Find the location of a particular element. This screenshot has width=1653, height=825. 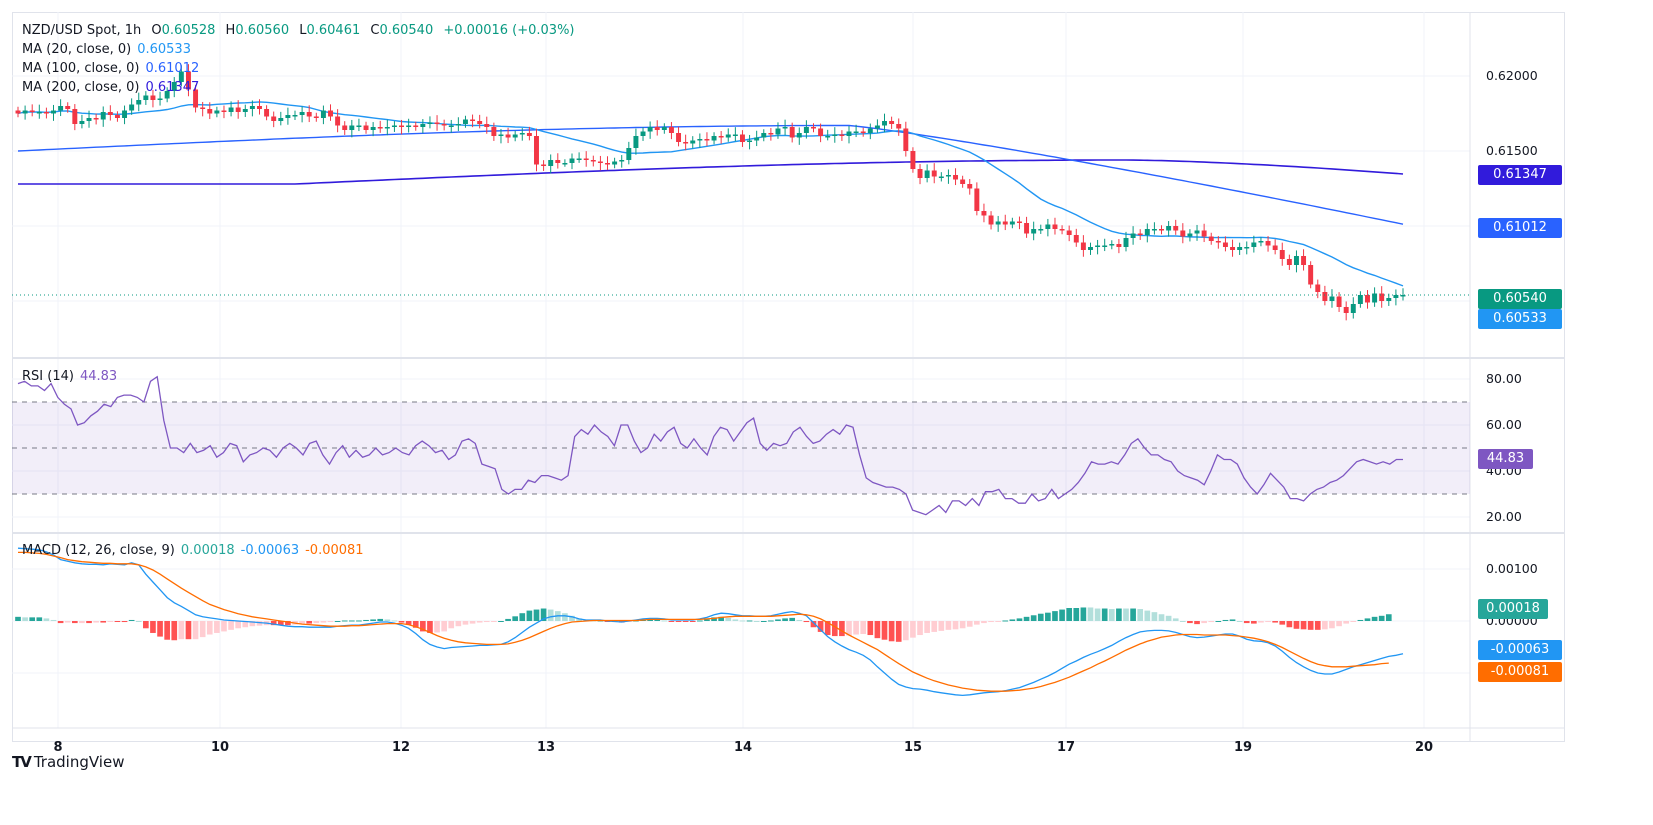

symbol-title: NZD/USD Spot, 1h is located at coordinates (82, 30).